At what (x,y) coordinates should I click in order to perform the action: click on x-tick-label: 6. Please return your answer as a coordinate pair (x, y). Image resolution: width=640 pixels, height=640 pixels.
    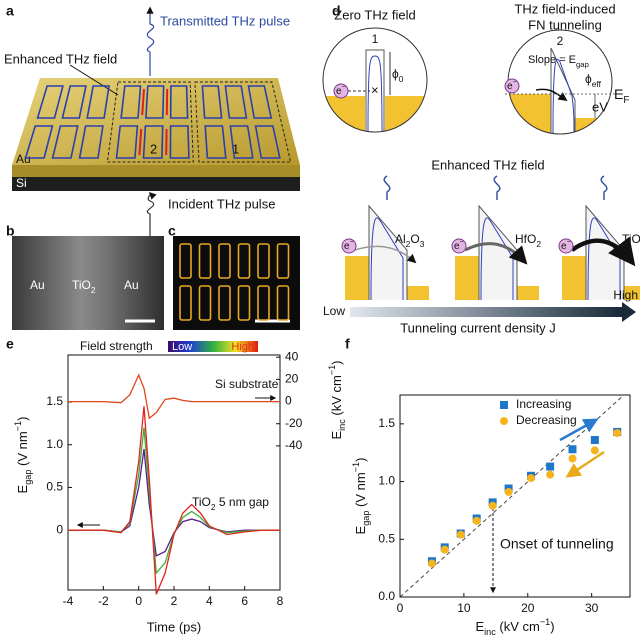
    Looking at the image, I should click on (244, 601).